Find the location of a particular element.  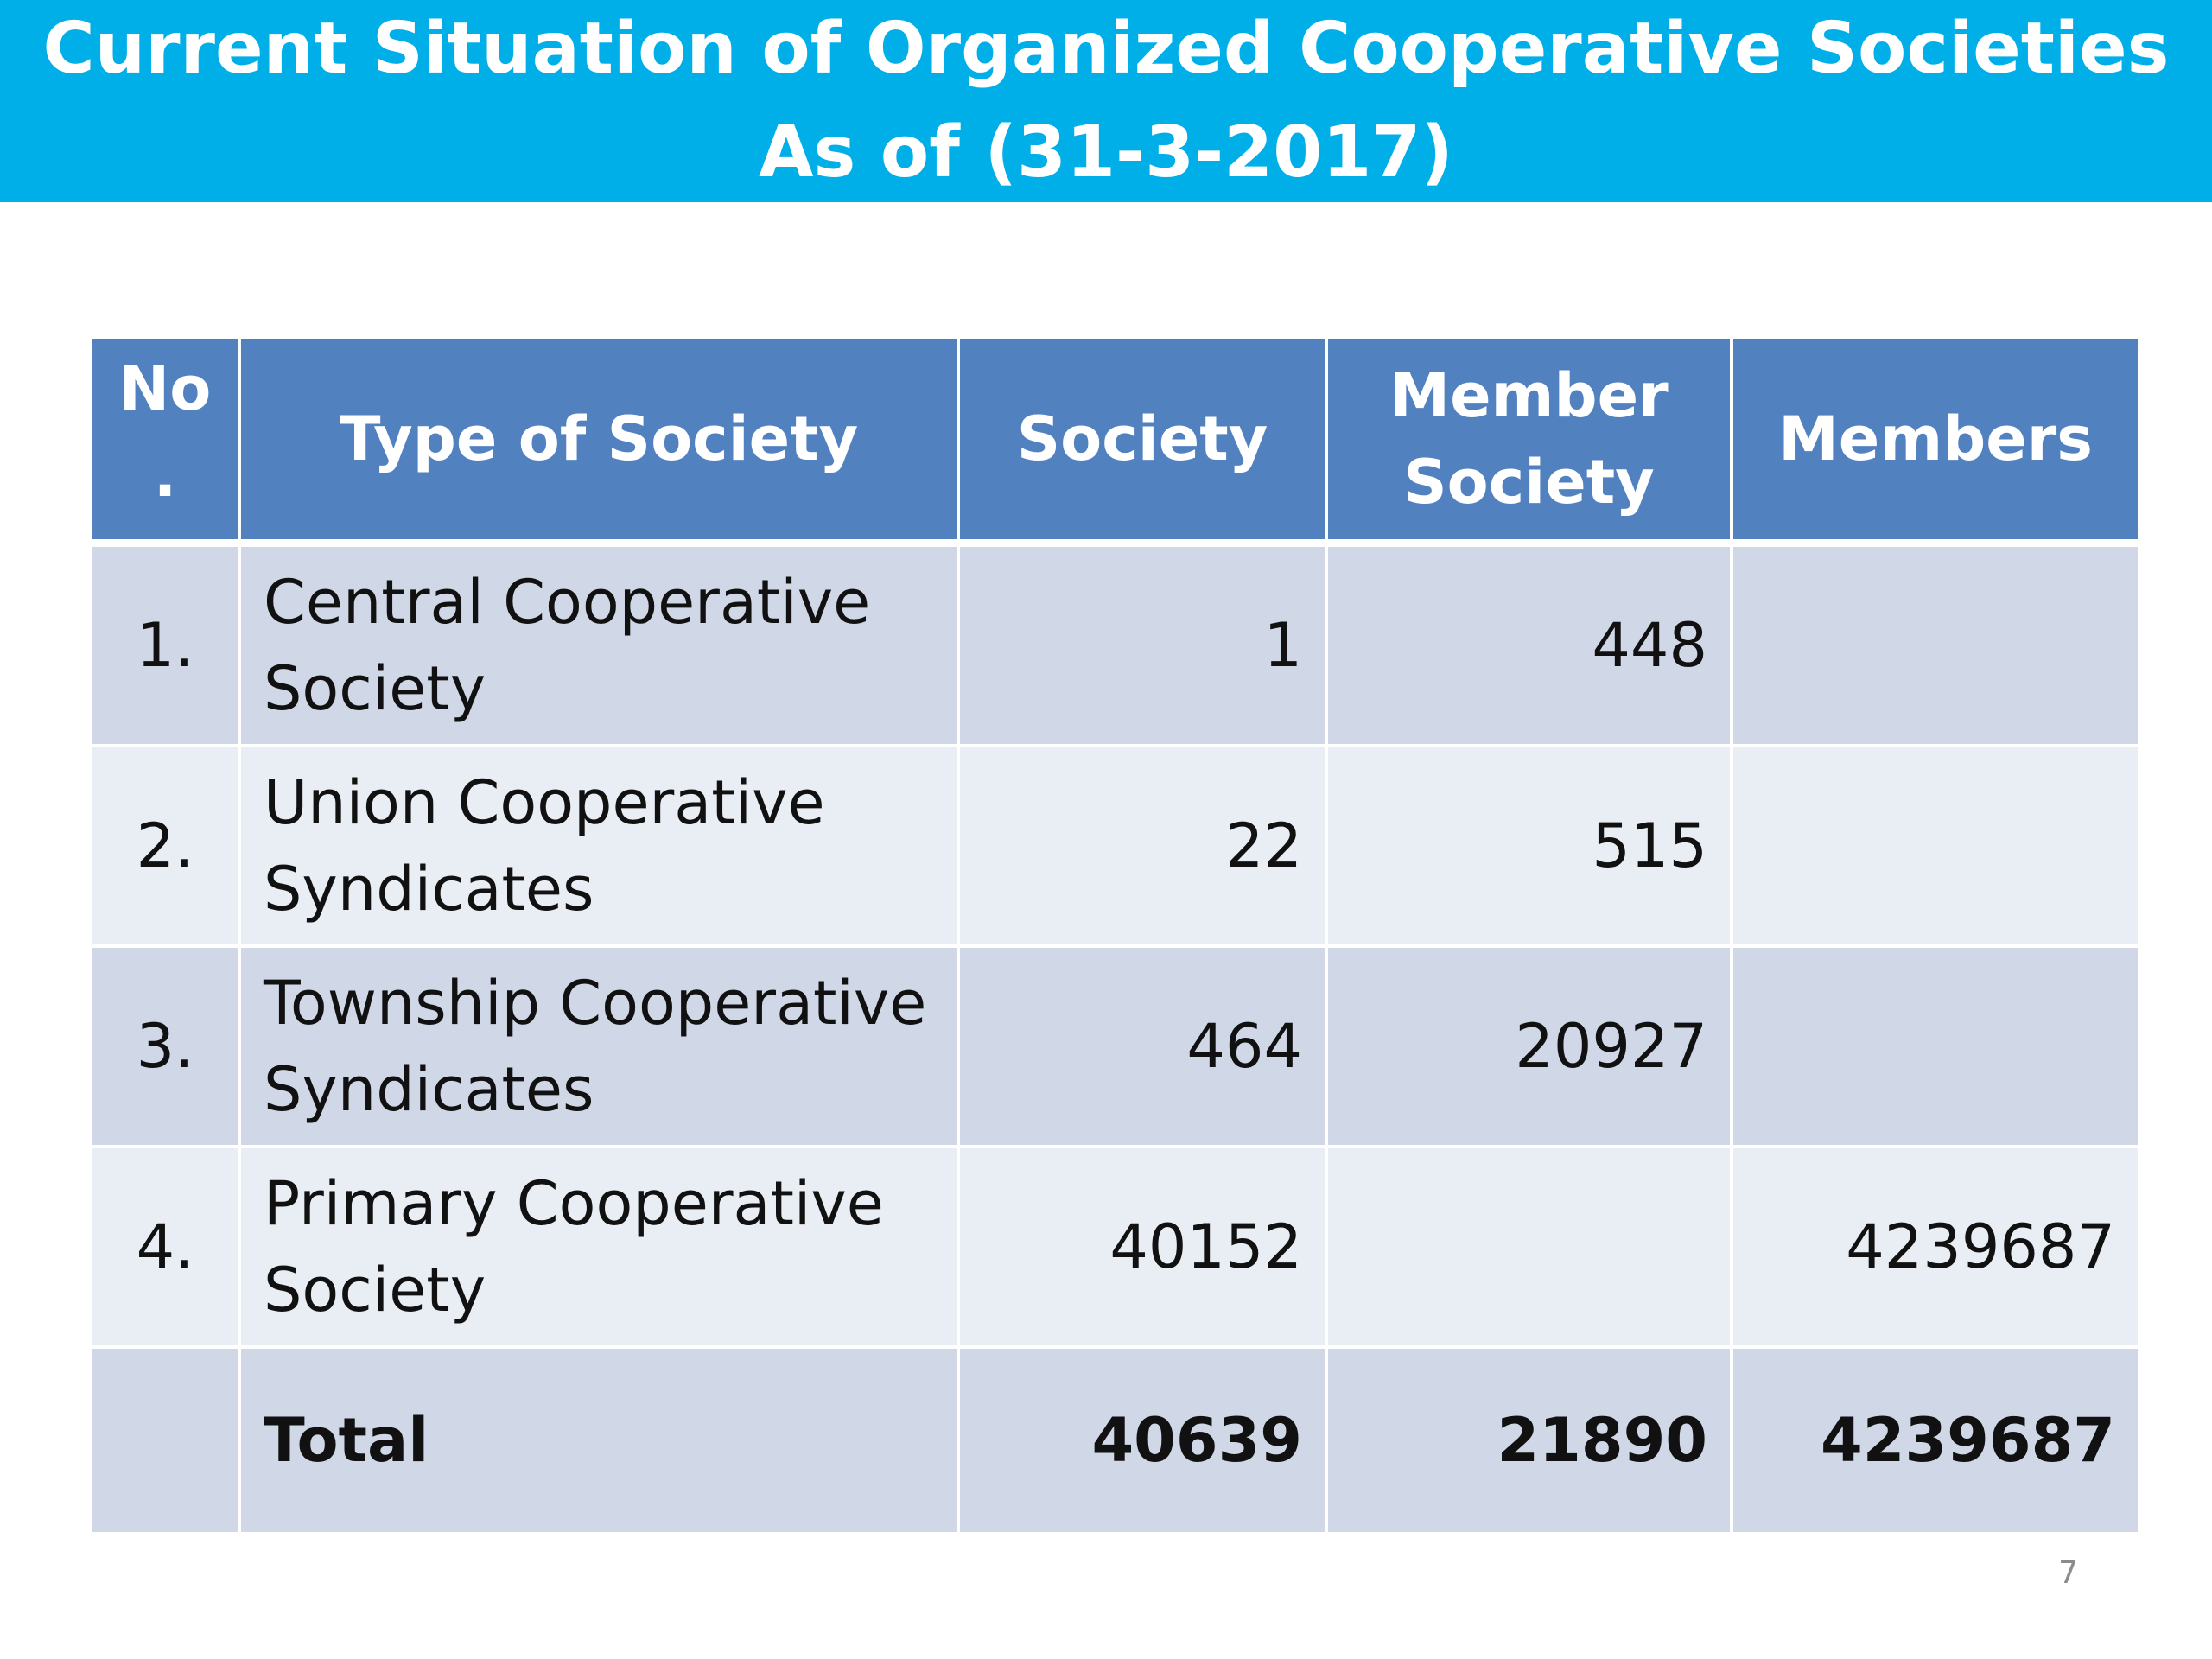

total-members: 4239687 is located at coordinates (1935, 1441).